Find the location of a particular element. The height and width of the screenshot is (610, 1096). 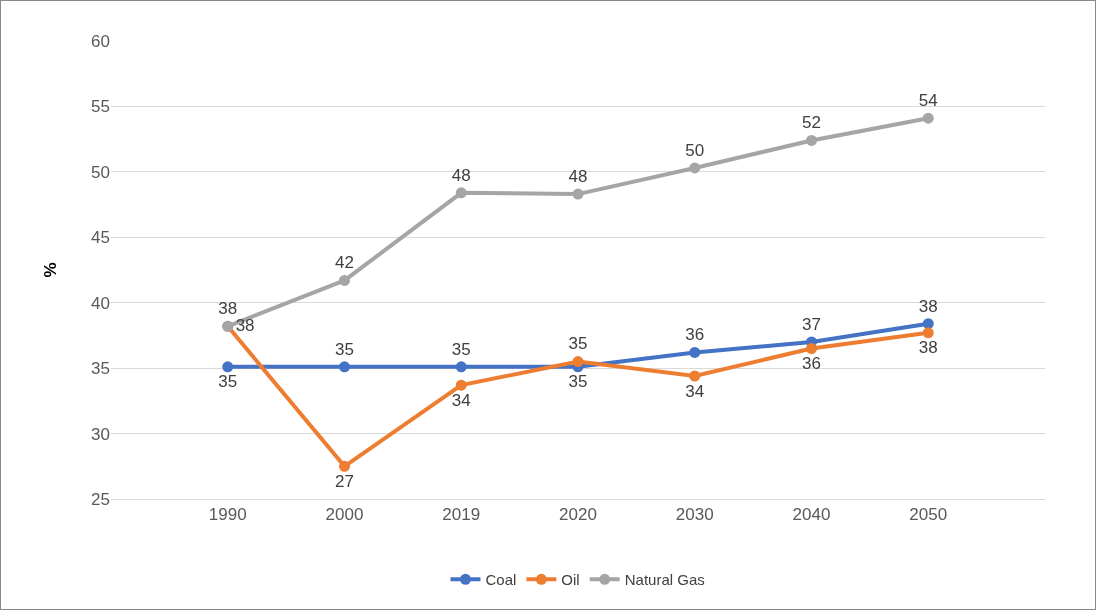

x-tick-label: 2050 is located at coordinates (928, 515).